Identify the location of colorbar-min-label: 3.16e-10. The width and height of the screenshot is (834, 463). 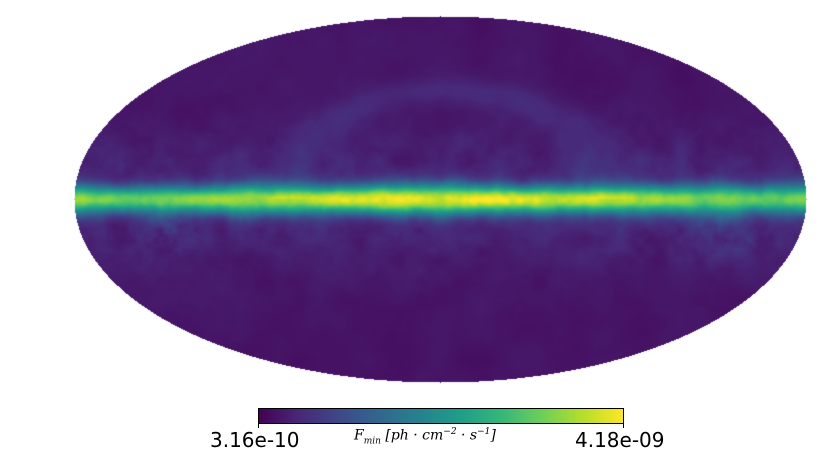
(255, 440).